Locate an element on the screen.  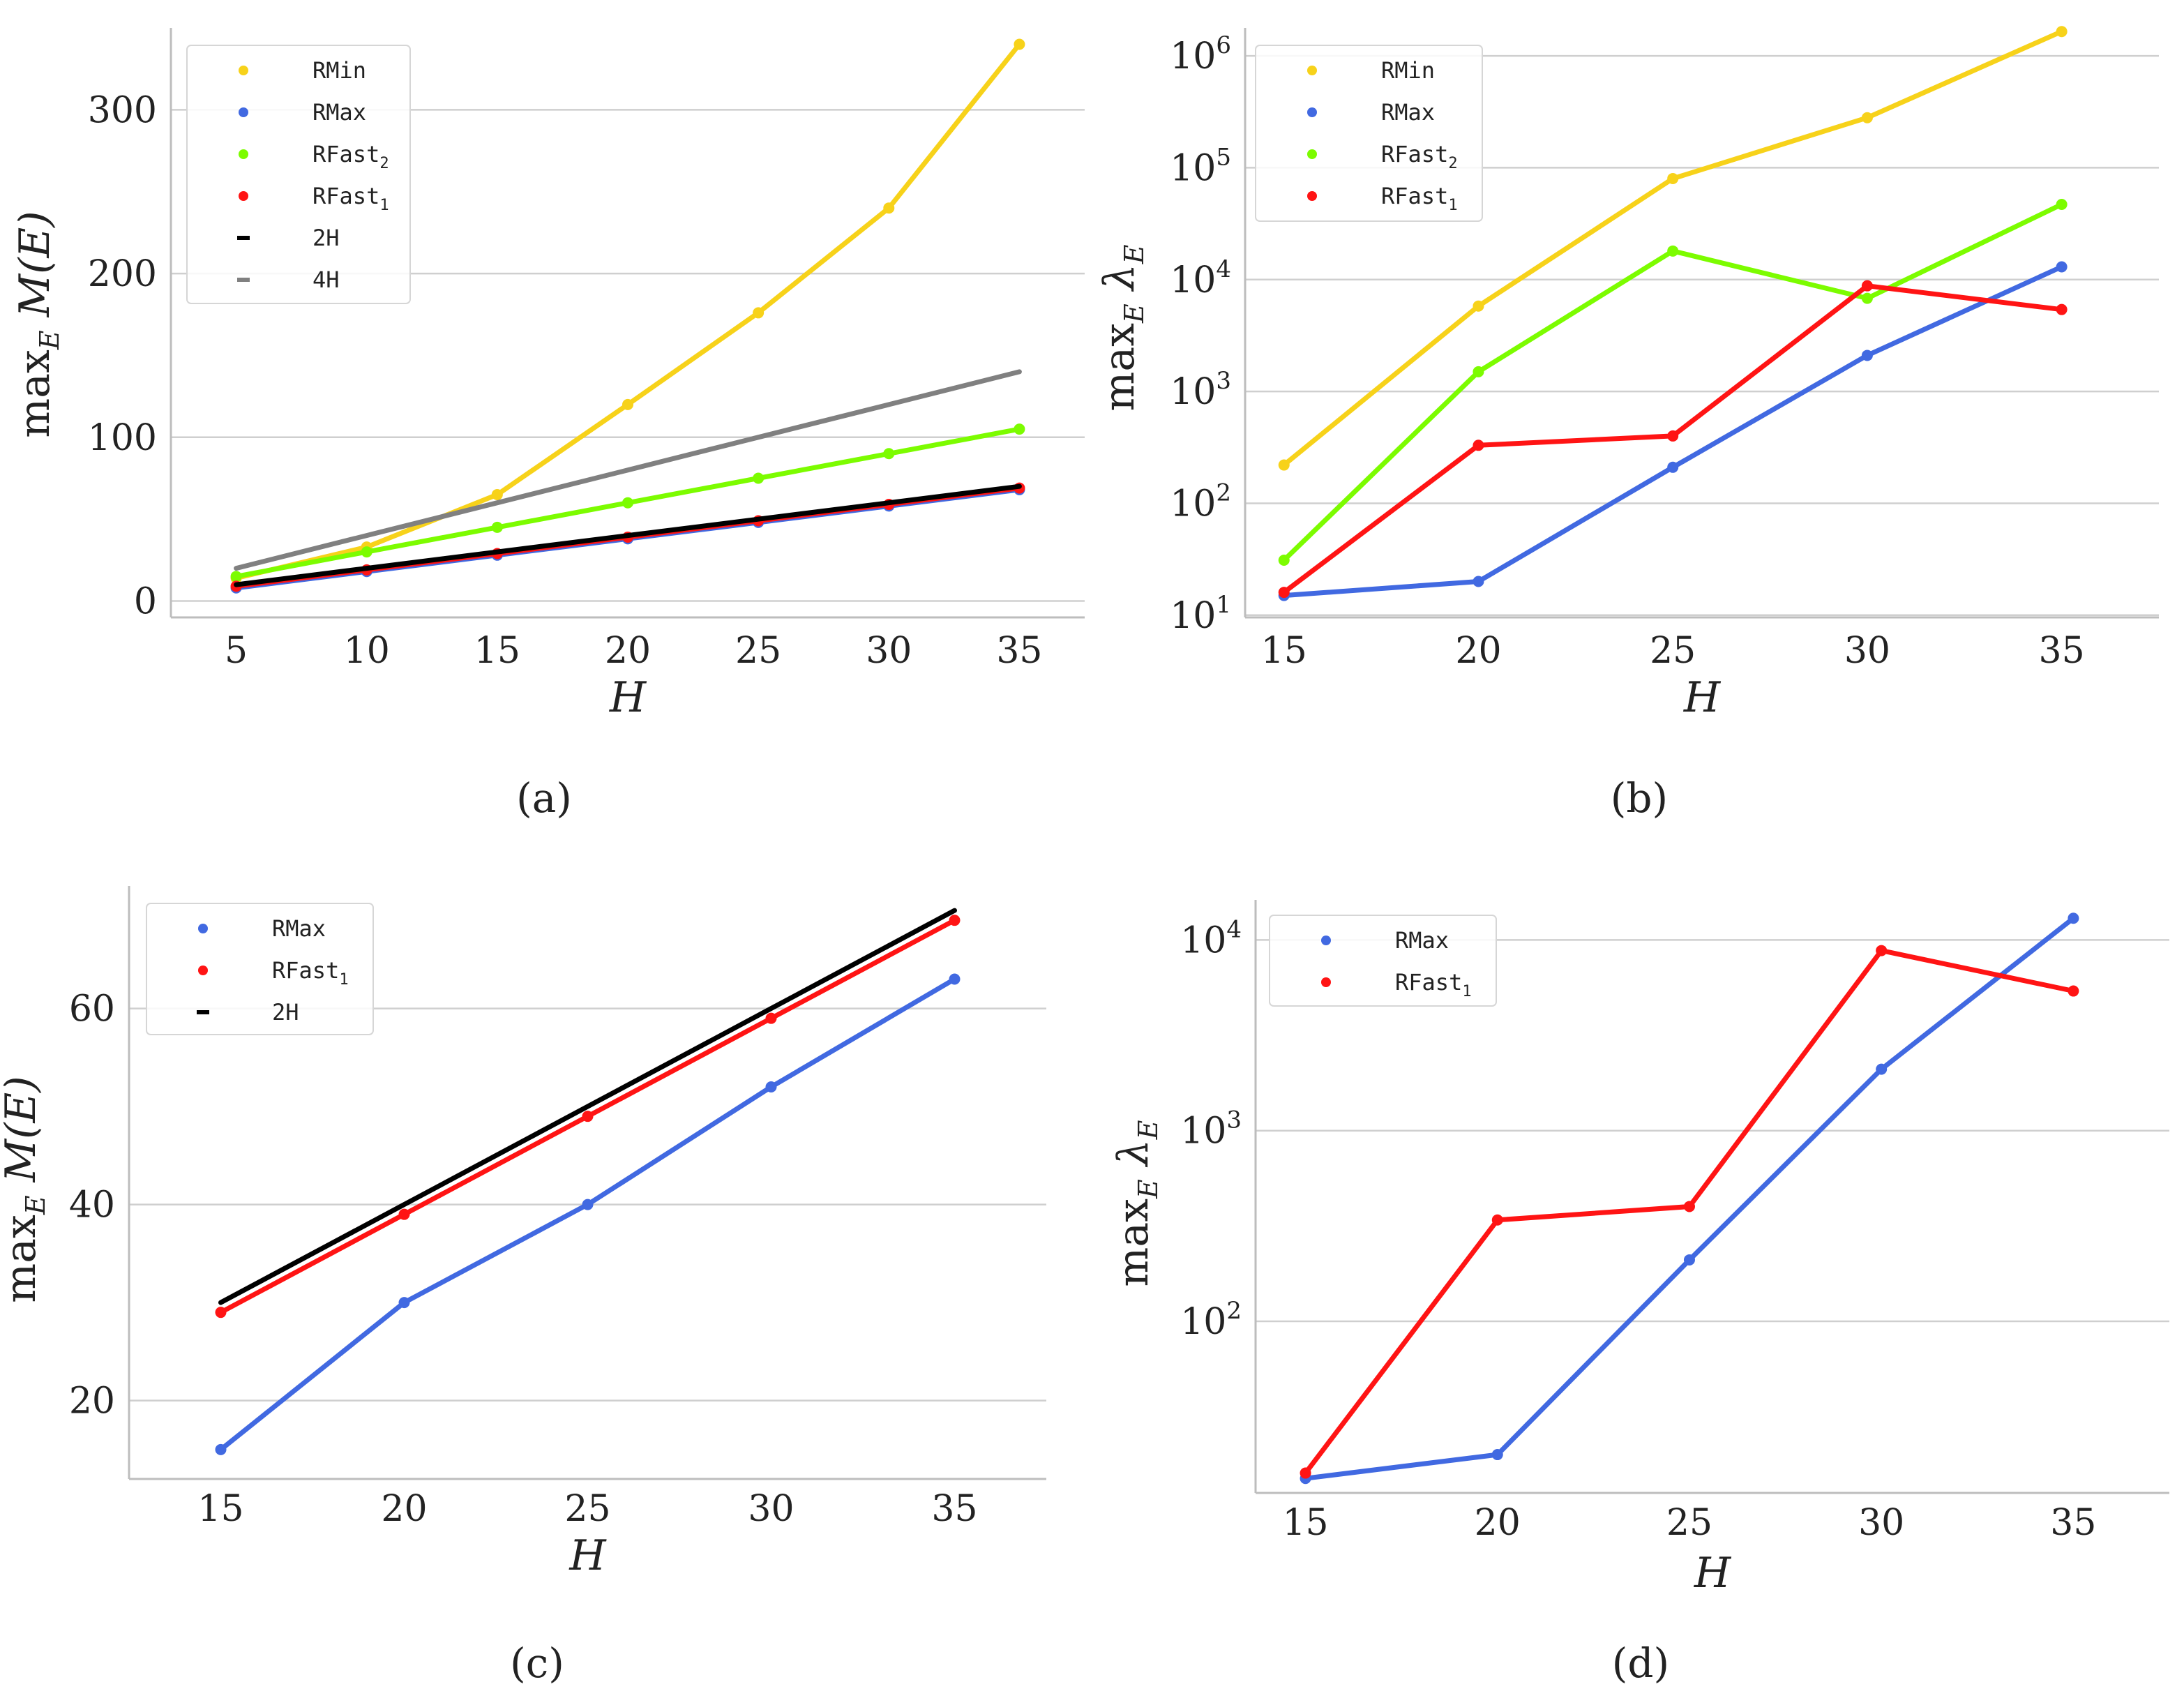
y-axis-label-expr: M(E) is located at coordinates (22, 1135).